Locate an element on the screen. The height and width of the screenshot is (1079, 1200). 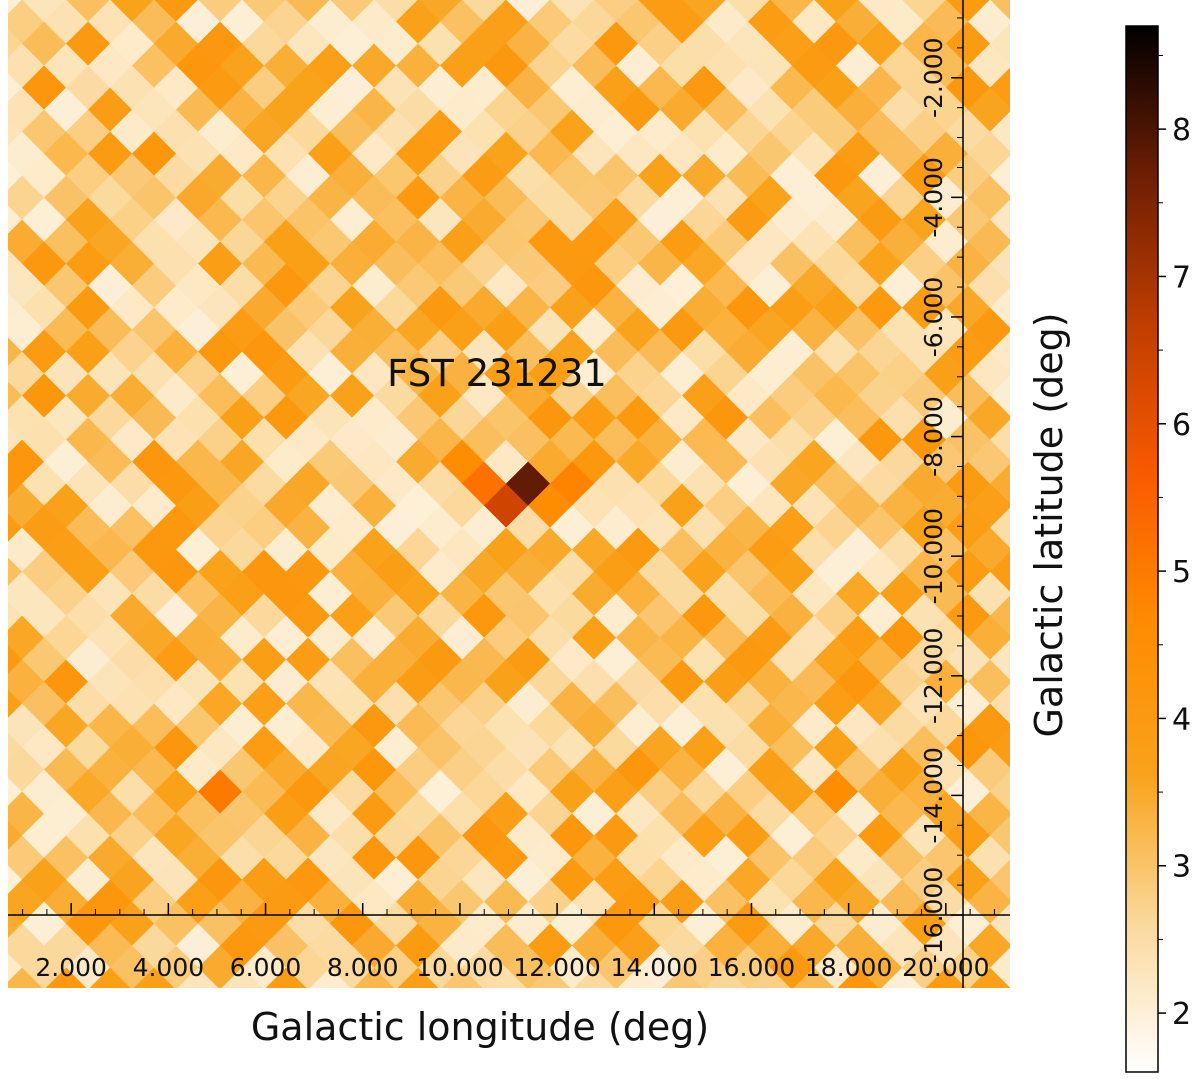
x-tick-label: 18.000 is located at coordinates (848, 967).